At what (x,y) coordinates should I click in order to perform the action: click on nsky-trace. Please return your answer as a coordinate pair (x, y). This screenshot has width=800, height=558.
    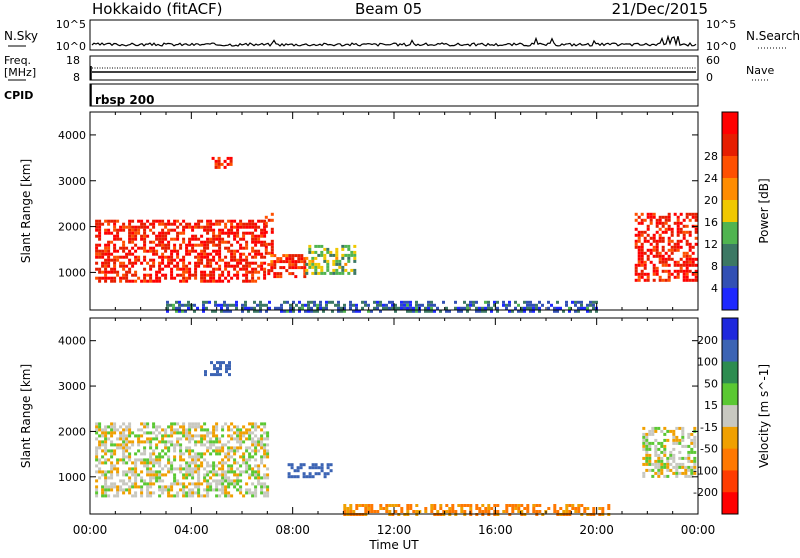
    Looking at the image, I should click on (394, 40).